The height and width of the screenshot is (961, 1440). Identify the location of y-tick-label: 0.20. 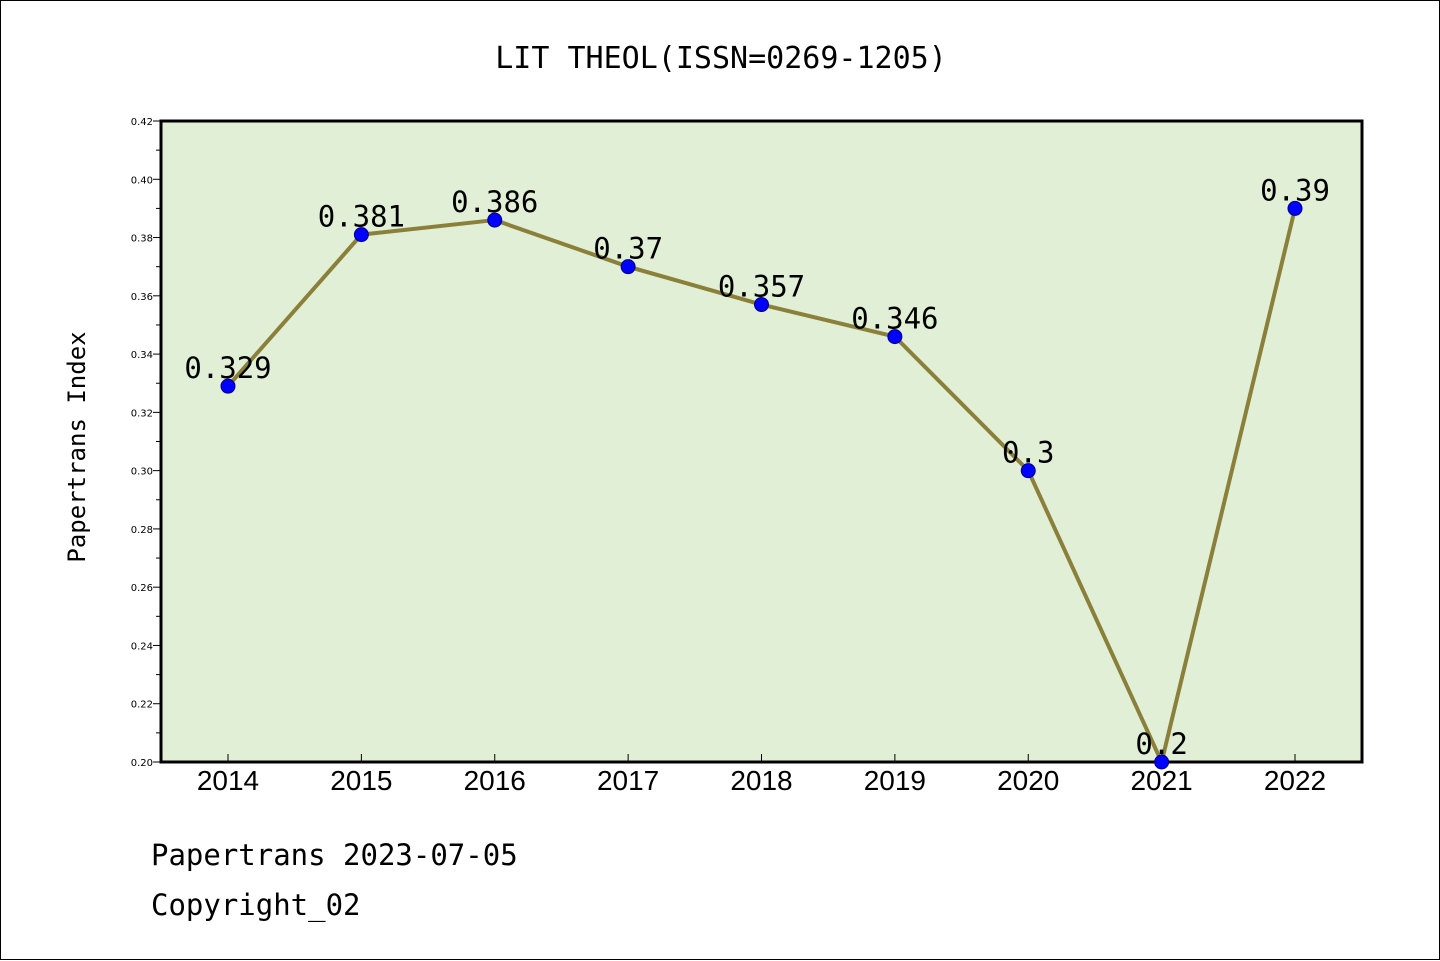
(142, 763).